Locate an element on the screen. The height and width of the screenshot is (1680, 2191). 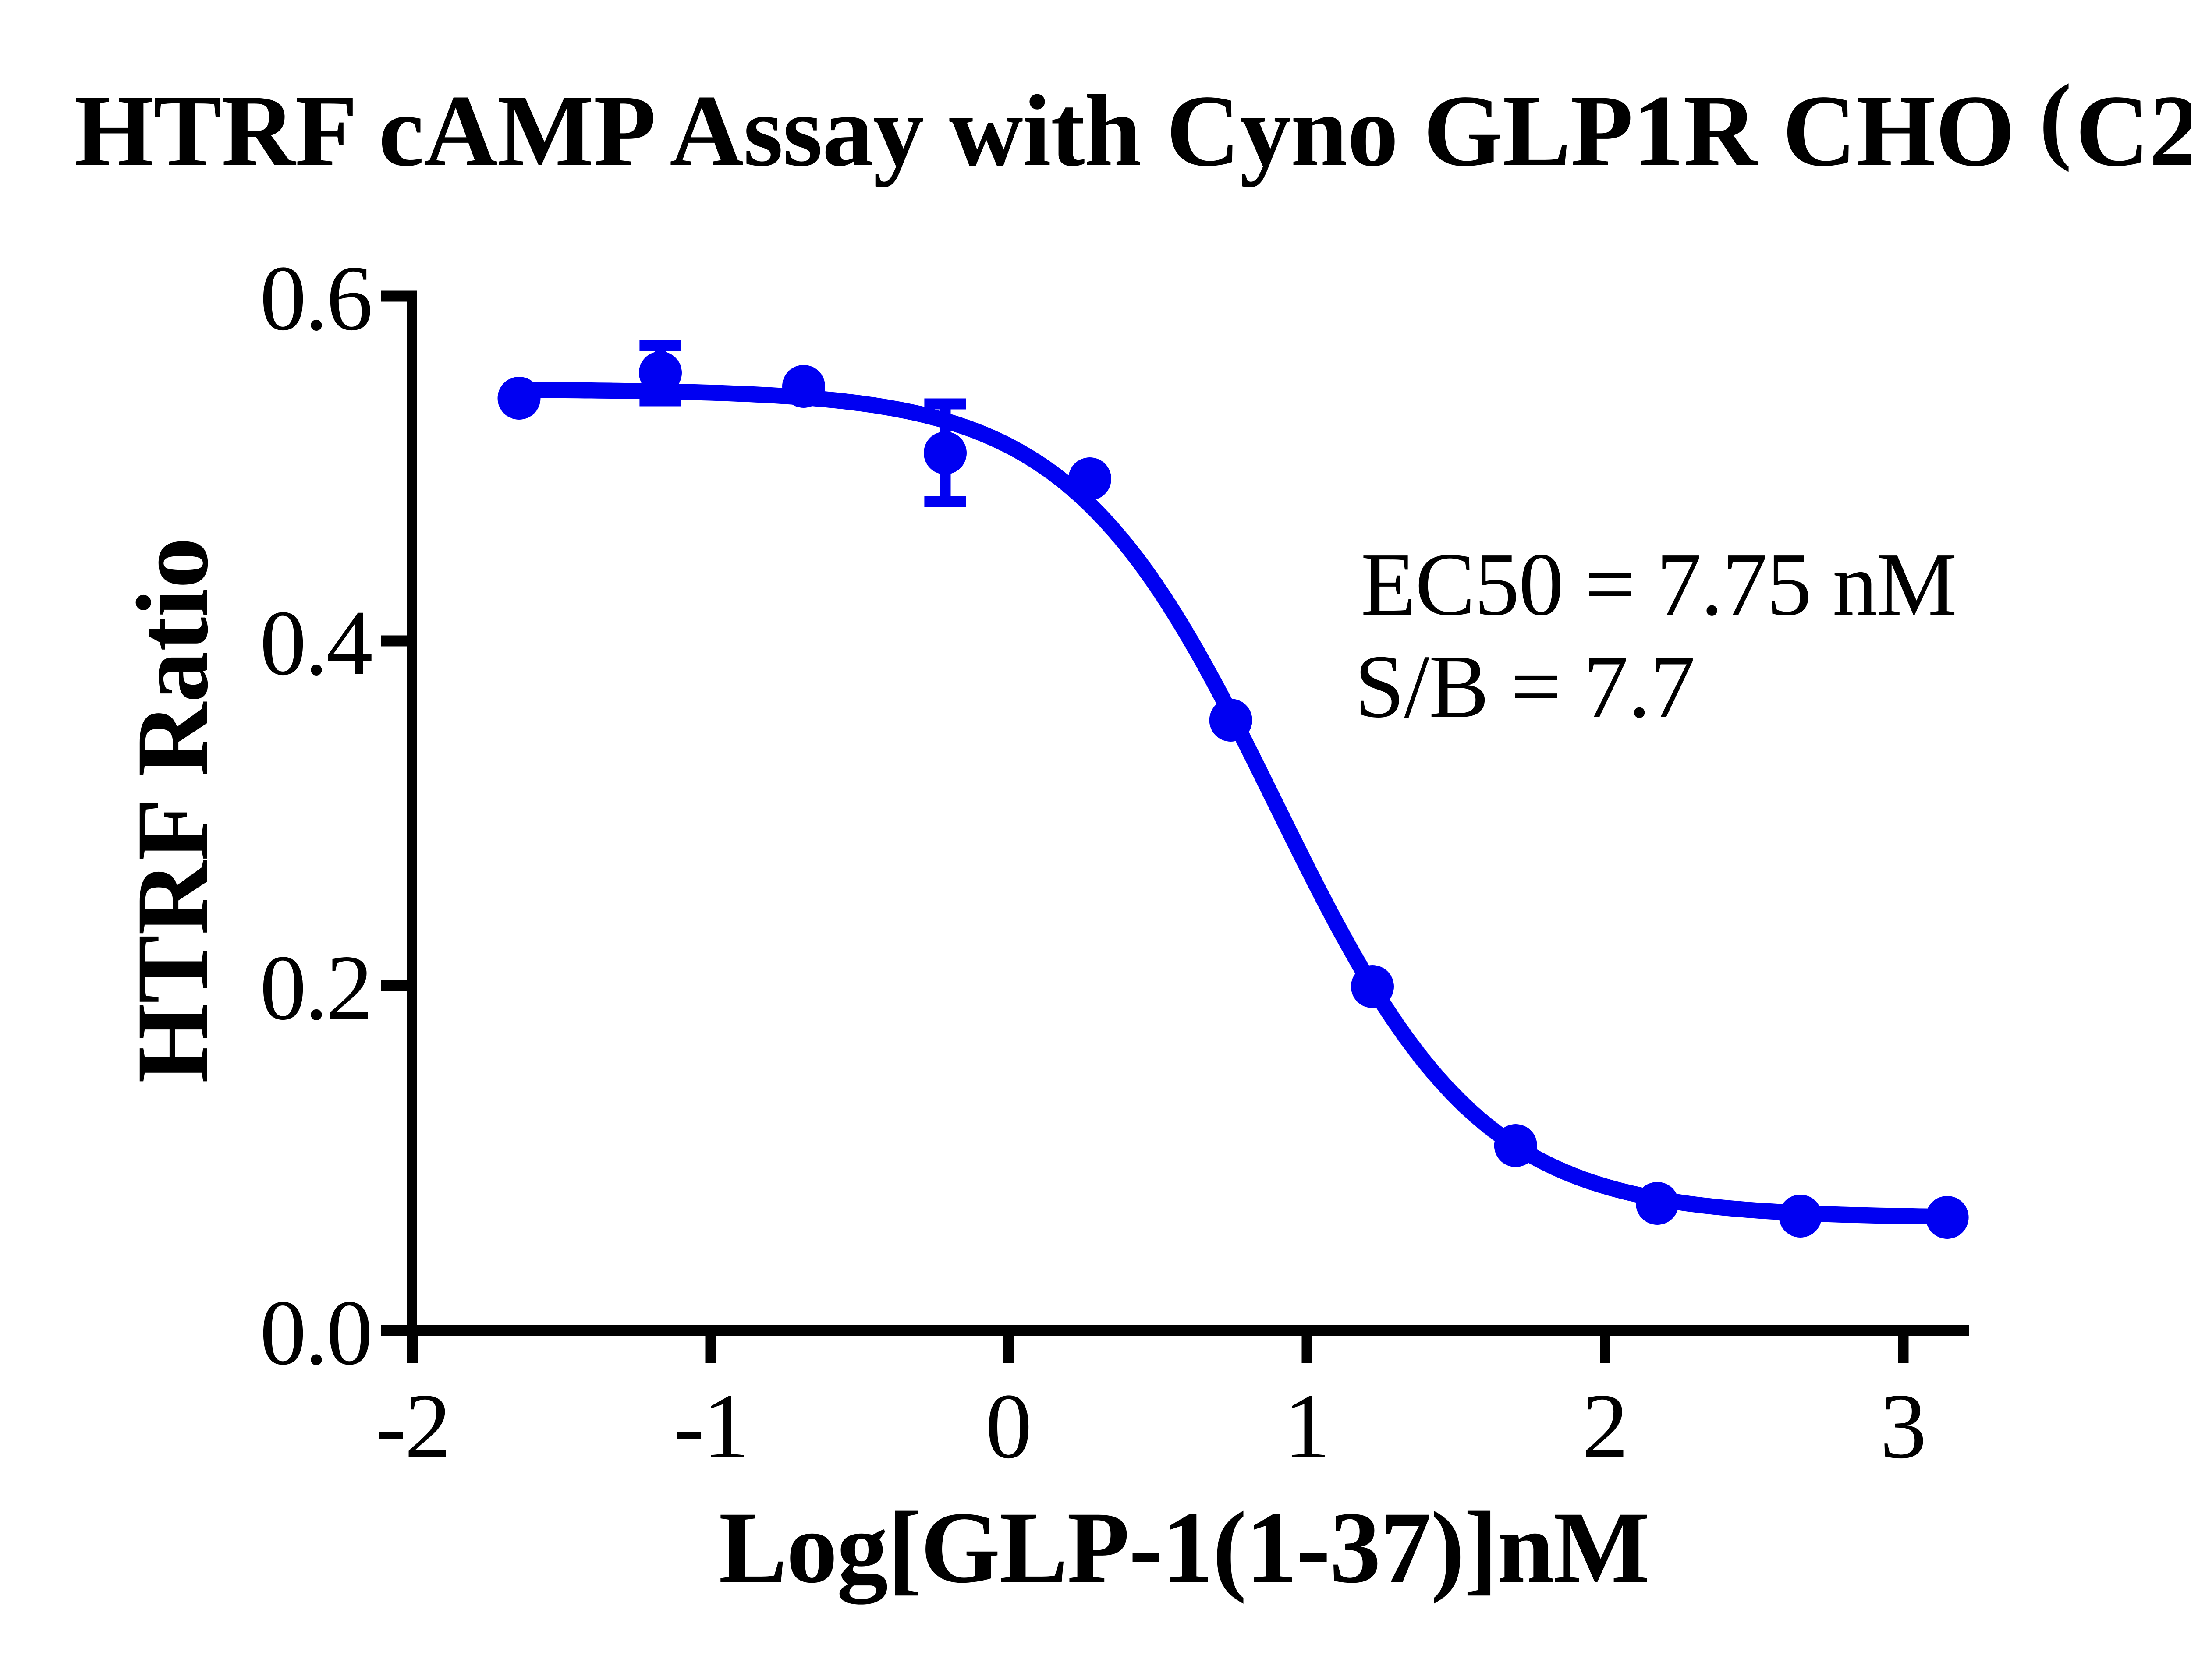
svg-text: EC50 = 7.75 nM is located at coordinates (1659, 584).